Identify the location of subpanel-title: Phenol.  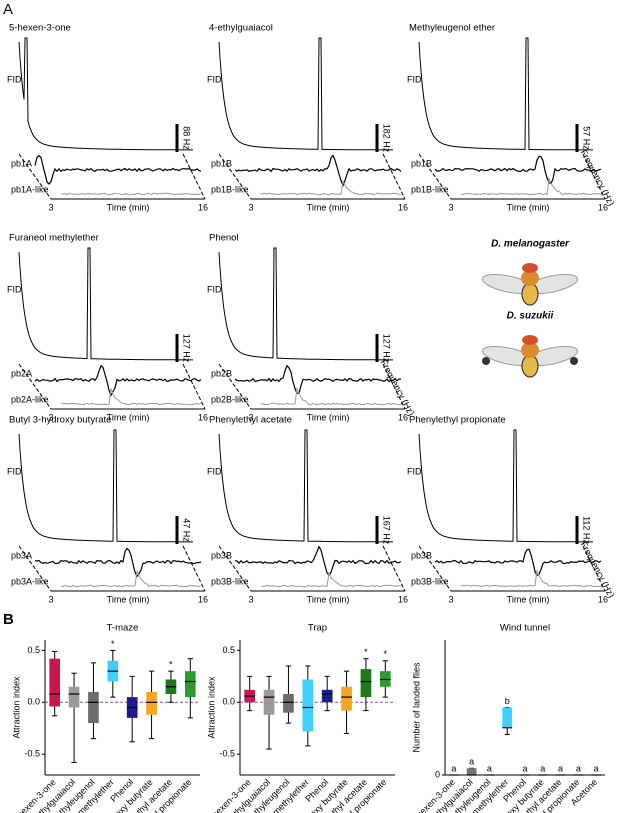
(224, 238).